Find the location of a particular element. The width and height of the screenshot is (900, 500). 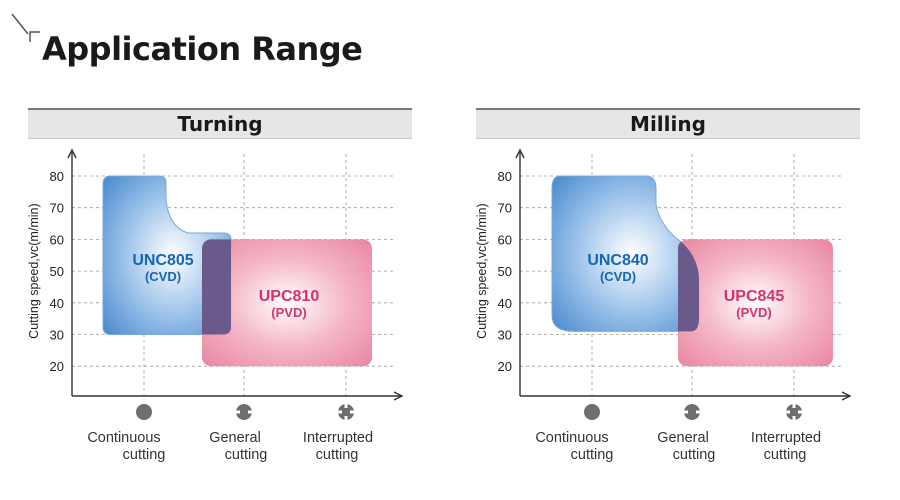

milling-panel-header: Milling is located at coordinates (668, 123).